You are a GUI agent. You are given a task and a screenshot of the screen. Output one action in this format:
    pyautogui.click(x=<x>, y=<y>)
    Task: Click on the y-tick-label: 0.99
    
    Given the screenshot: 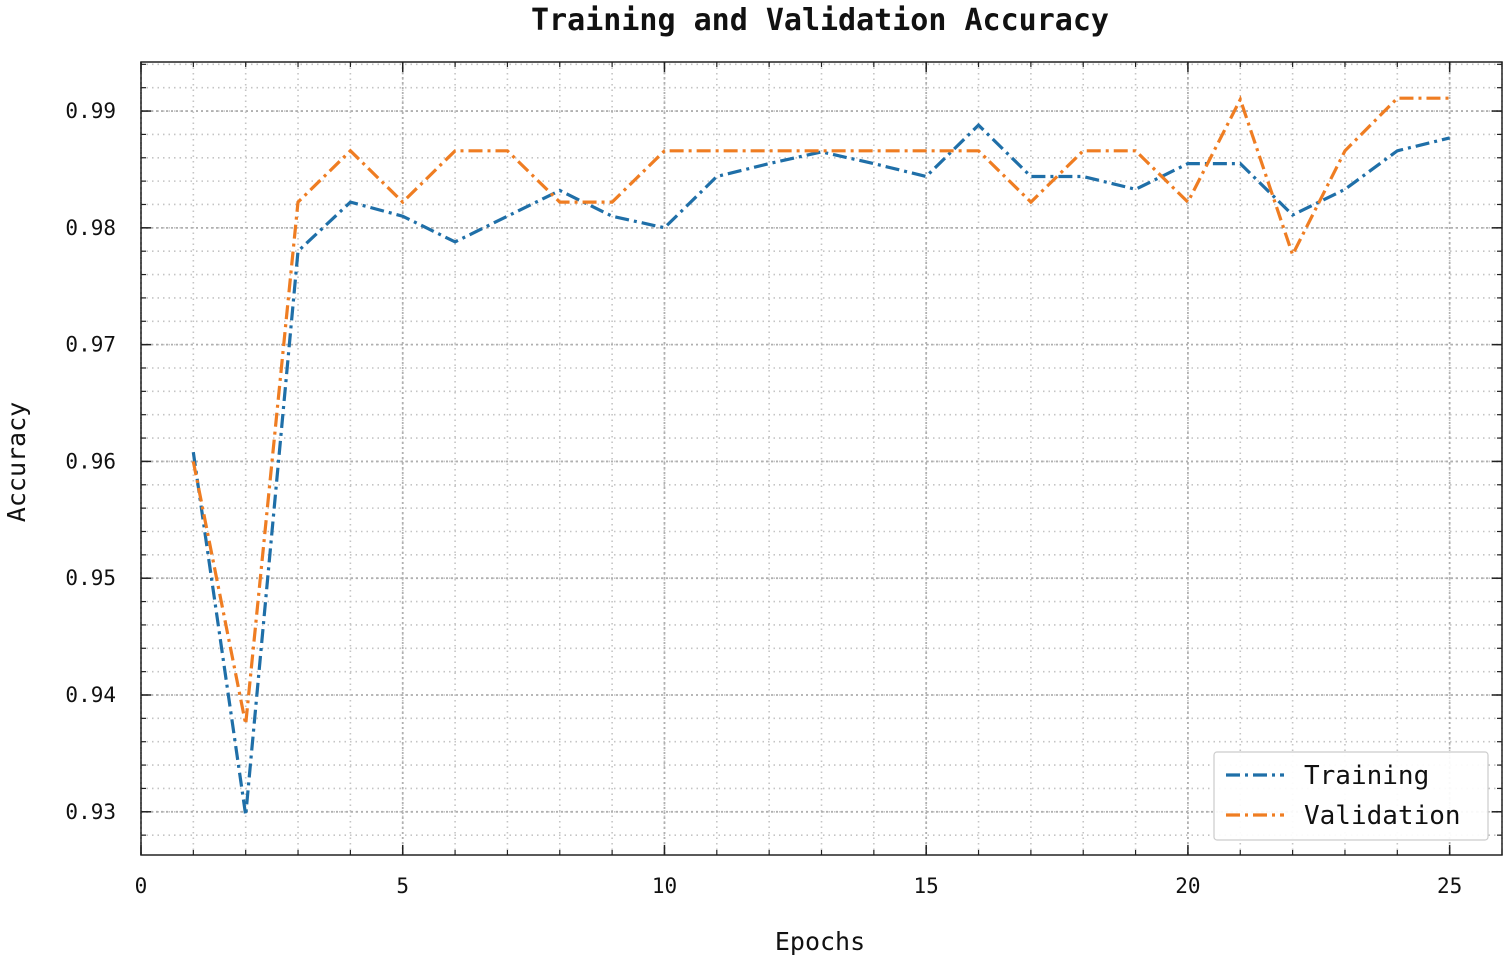 What is the action you would take?
    pyautogui.click(x=90, y=111)
    